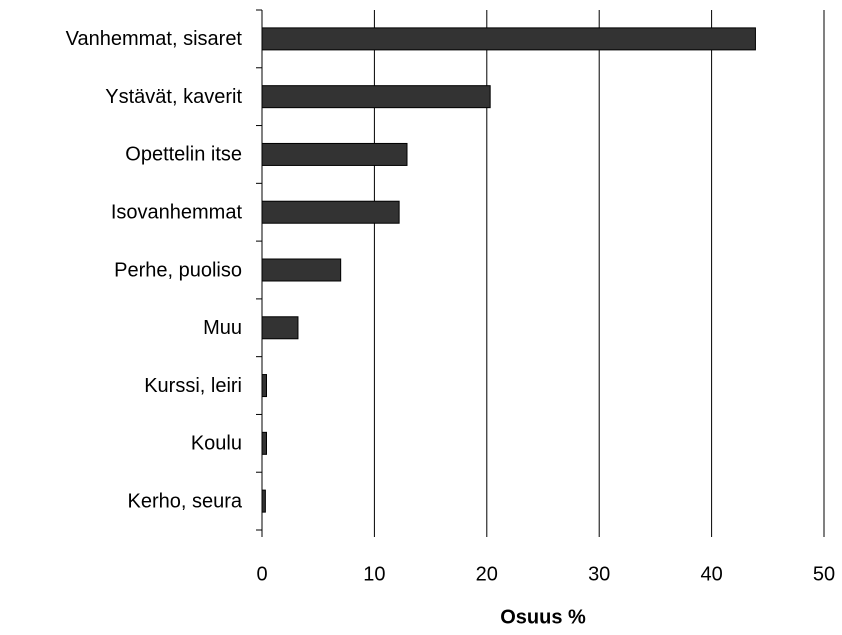 This screenshot has width=842, height=635. What do you see at coordinates (374, 574) in the screenshot?
I see `x-tick-label: 10` at bounding box center [374, 574].